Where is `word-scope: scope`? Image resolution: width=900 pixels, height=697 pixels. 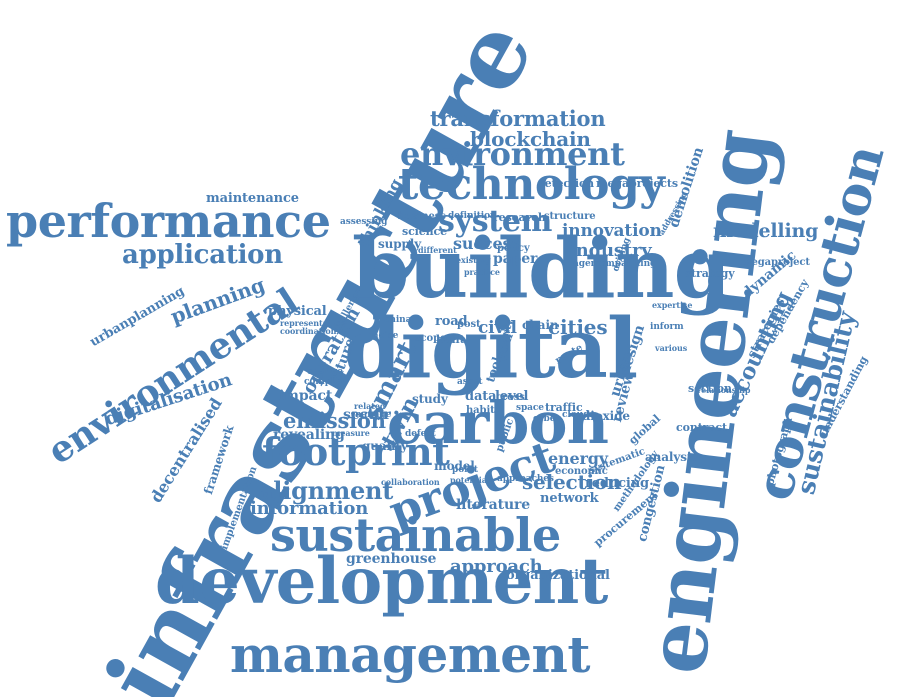 word-scope: scope is located at coordinates (431, 338).